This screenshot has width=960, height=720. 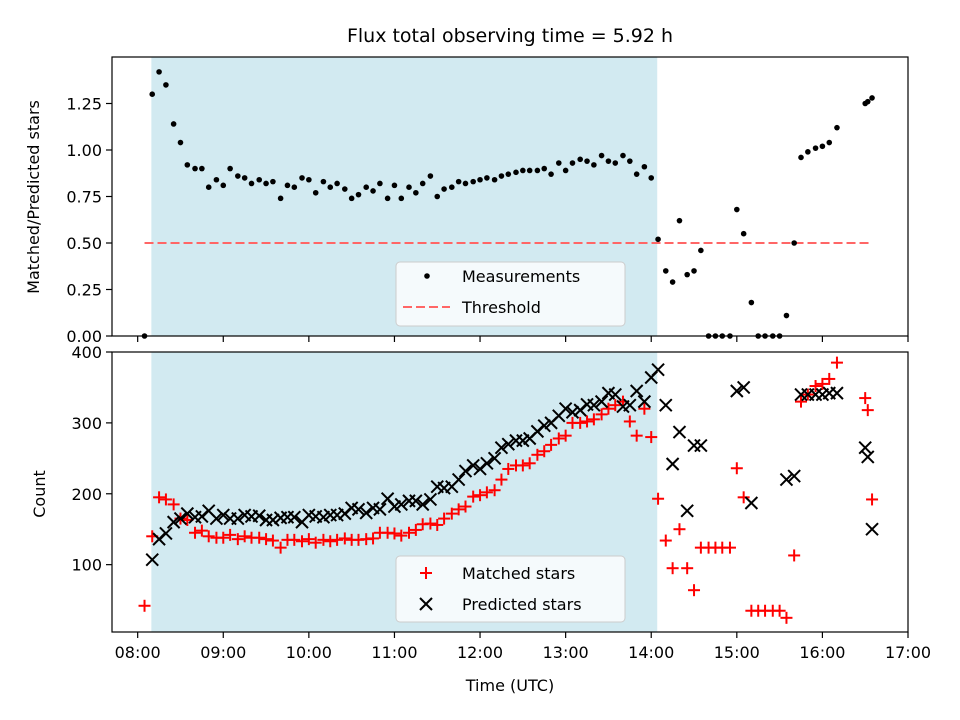 What do you see at coordinates (480, 652) in the screenshot?
I see `x-tick-label: 12:00` at bounding box center [480, 652].